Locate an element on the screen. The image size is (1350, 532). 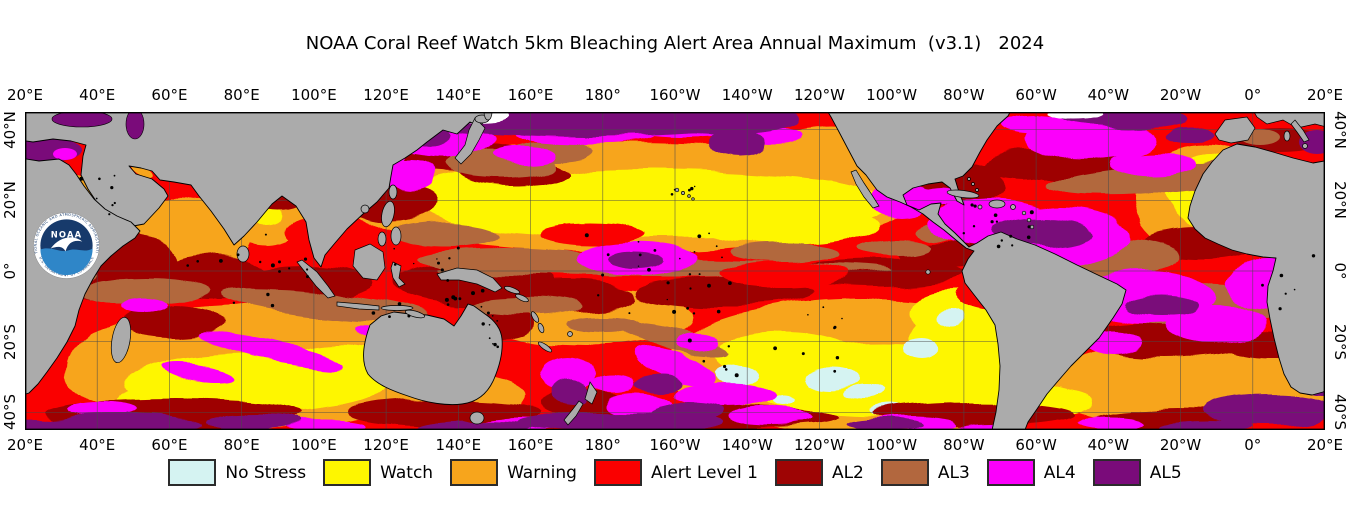
land-new-caledonia is located at coordinates (545, 347).